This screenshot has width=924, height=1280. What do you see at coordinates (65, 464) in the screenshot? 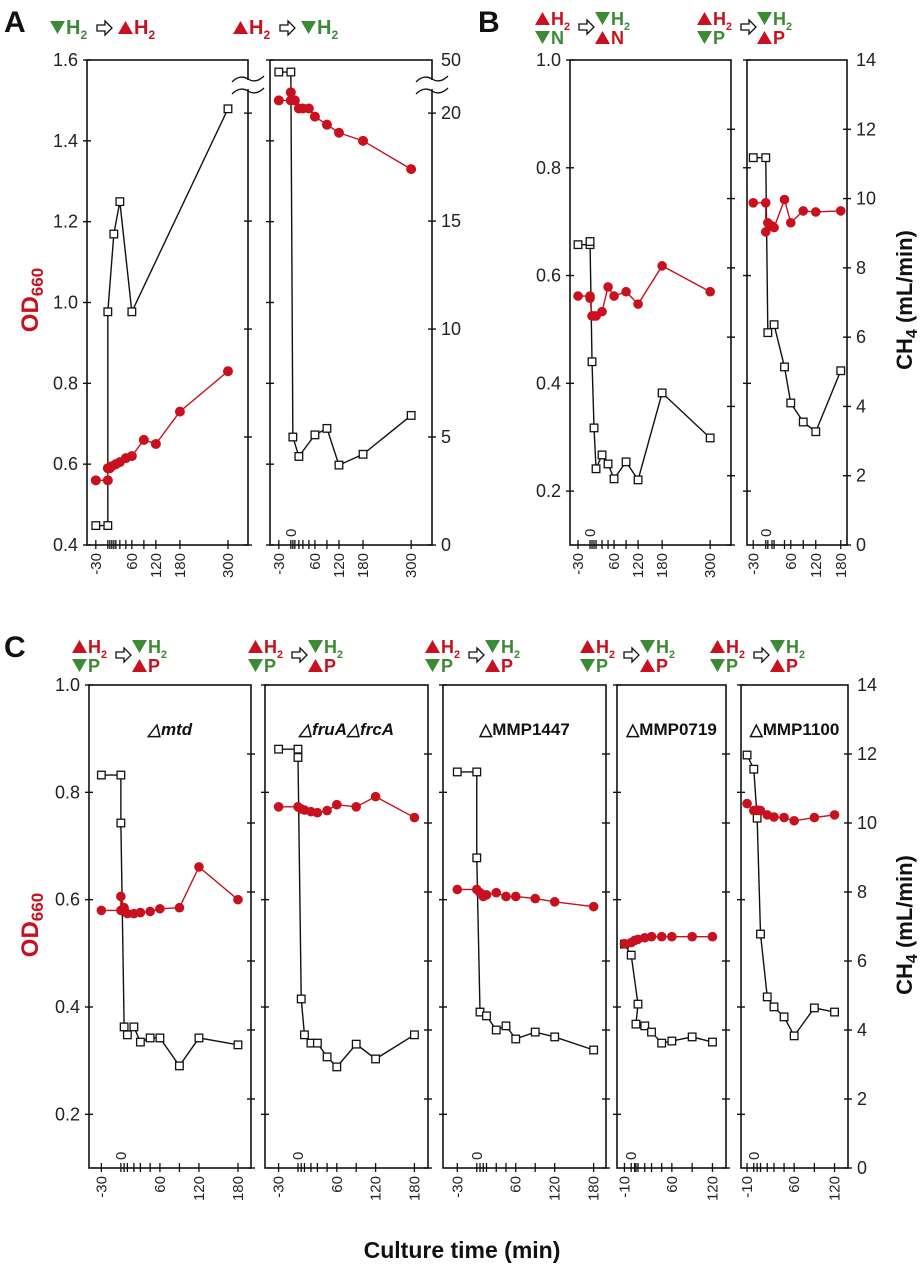
I see `y-tick-label-od: 0.6` at bounding box center [65, 464].